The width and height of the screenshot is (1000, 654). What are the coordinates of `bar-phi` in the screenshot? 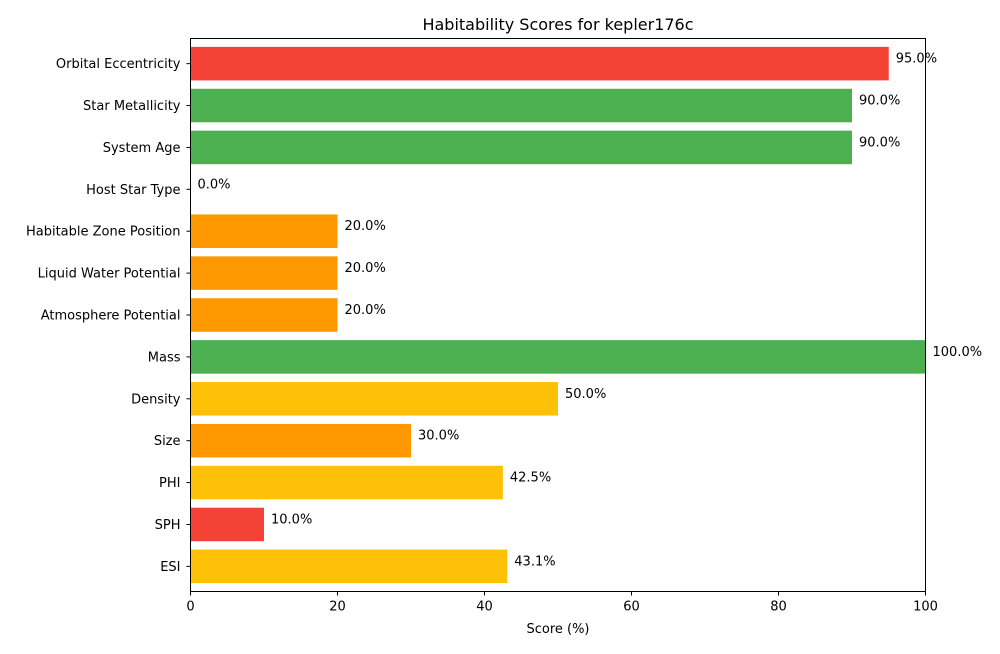 It's located at (346, 482).